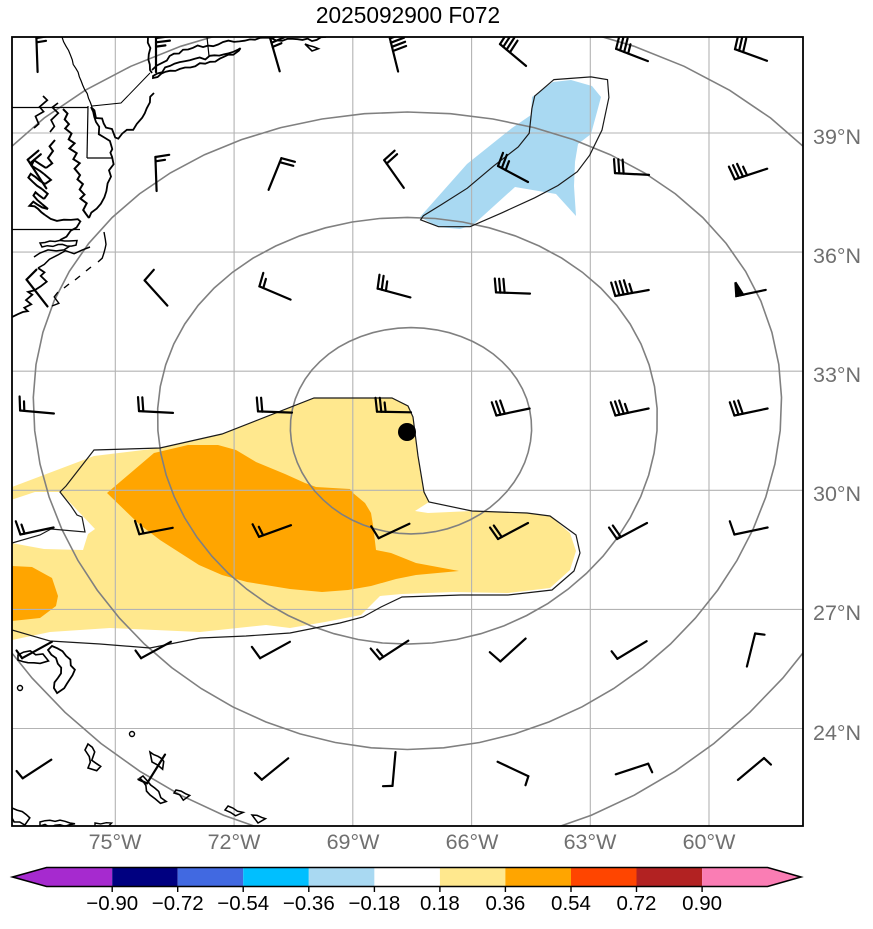 The image size is (873, 929). Describe the element at coordinates (374, 903) in the screenshot. I see `svg-text: −0.18` at that location.